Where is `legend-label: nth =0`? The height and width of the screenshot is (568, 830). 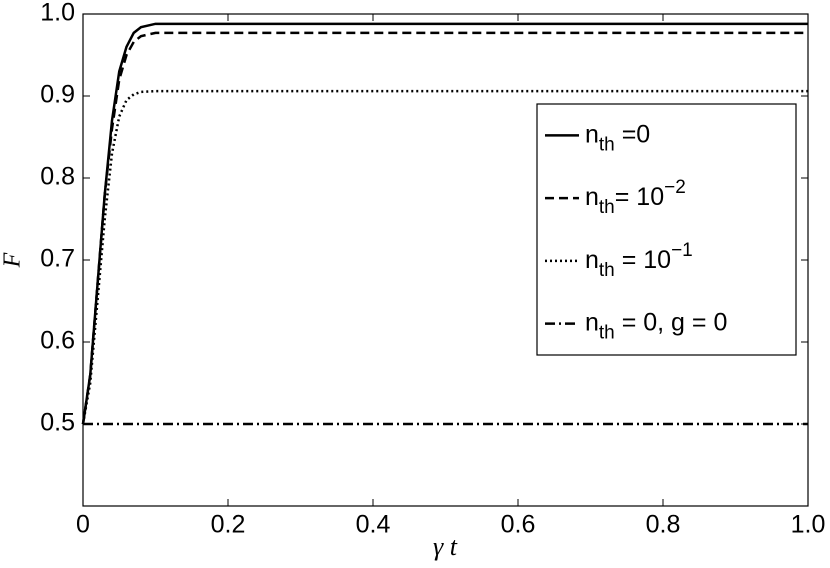 legend-label: nth =0 is located at coordinates (617, 137).